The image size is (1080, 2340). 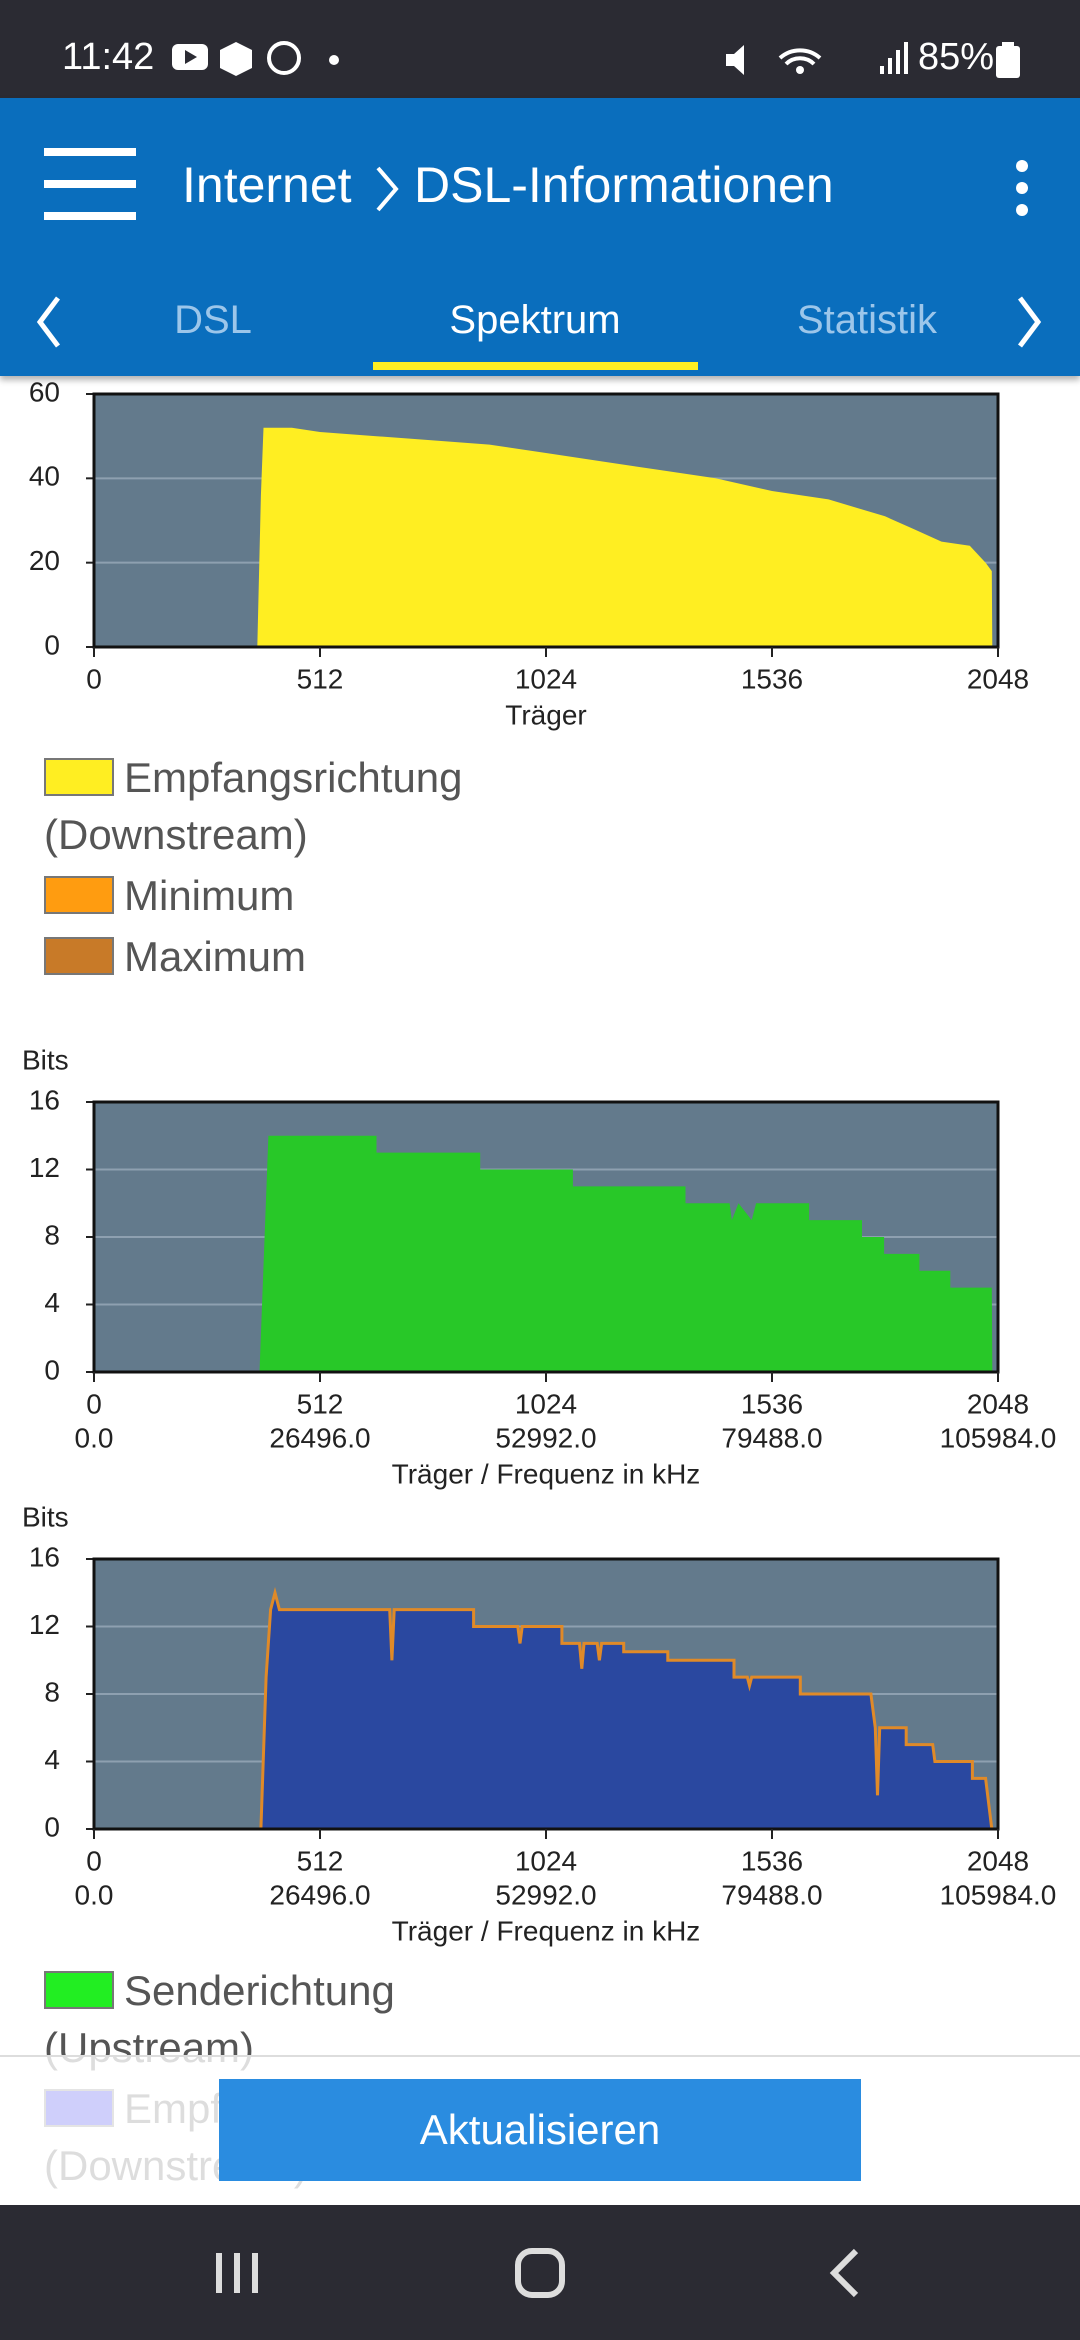 I want to click on refresh-button: Aktualisieren, so click(x=540, y=2130).